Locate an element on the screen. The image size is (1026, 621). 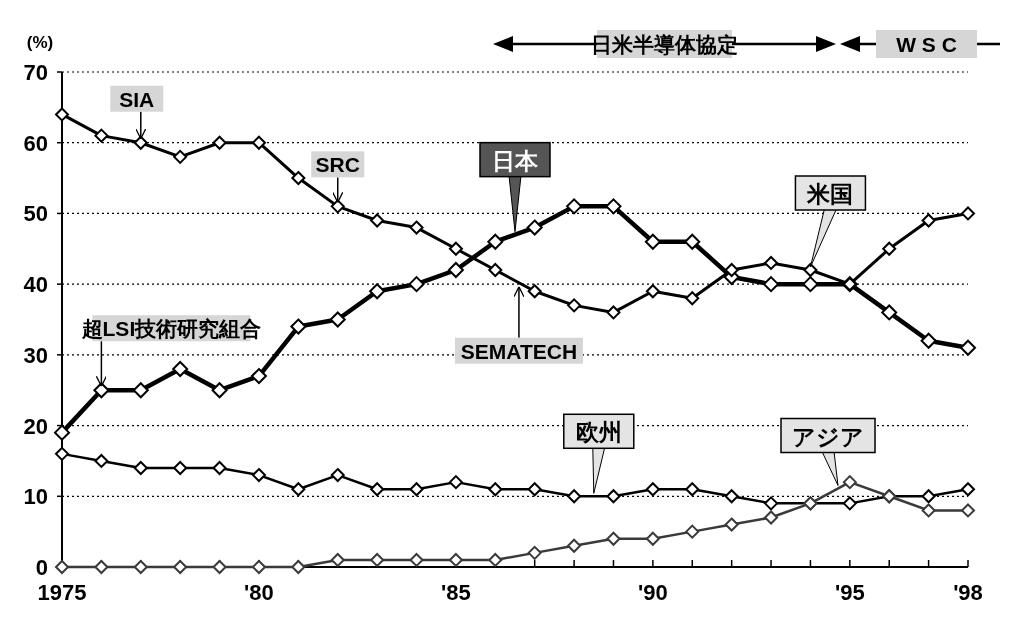
series-label: アジア is located at coordinates (828, 436).